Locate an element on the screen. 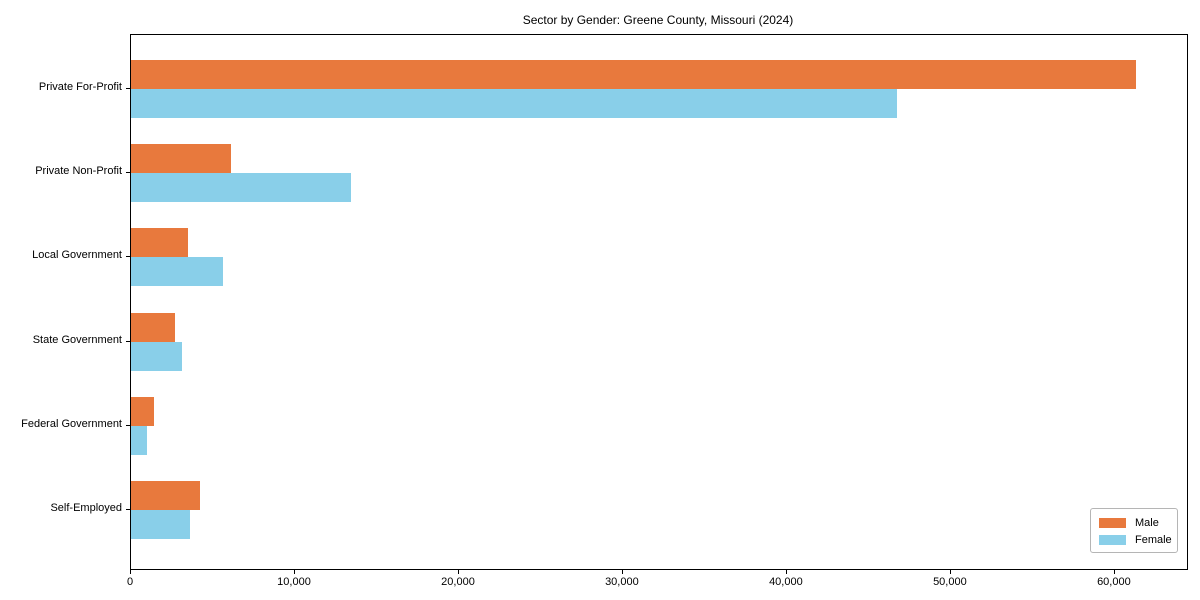  bar-female-state-government is located at coordinates (156, 356).